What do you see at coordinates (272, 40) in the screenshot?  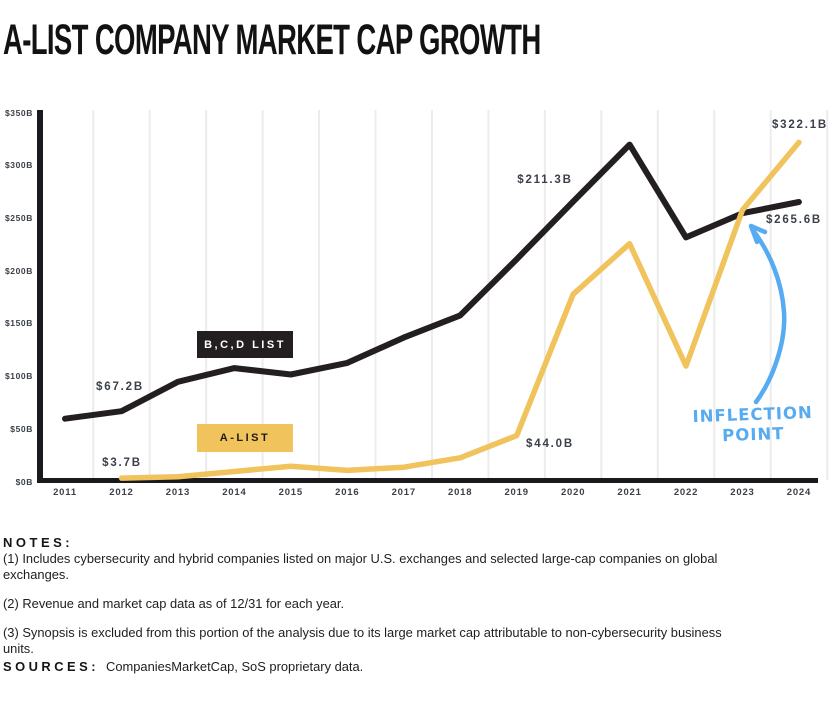 I see `page-title: A-LIST COMPANY MARKET CAP GROWTH` at bounding box center [272, 40].